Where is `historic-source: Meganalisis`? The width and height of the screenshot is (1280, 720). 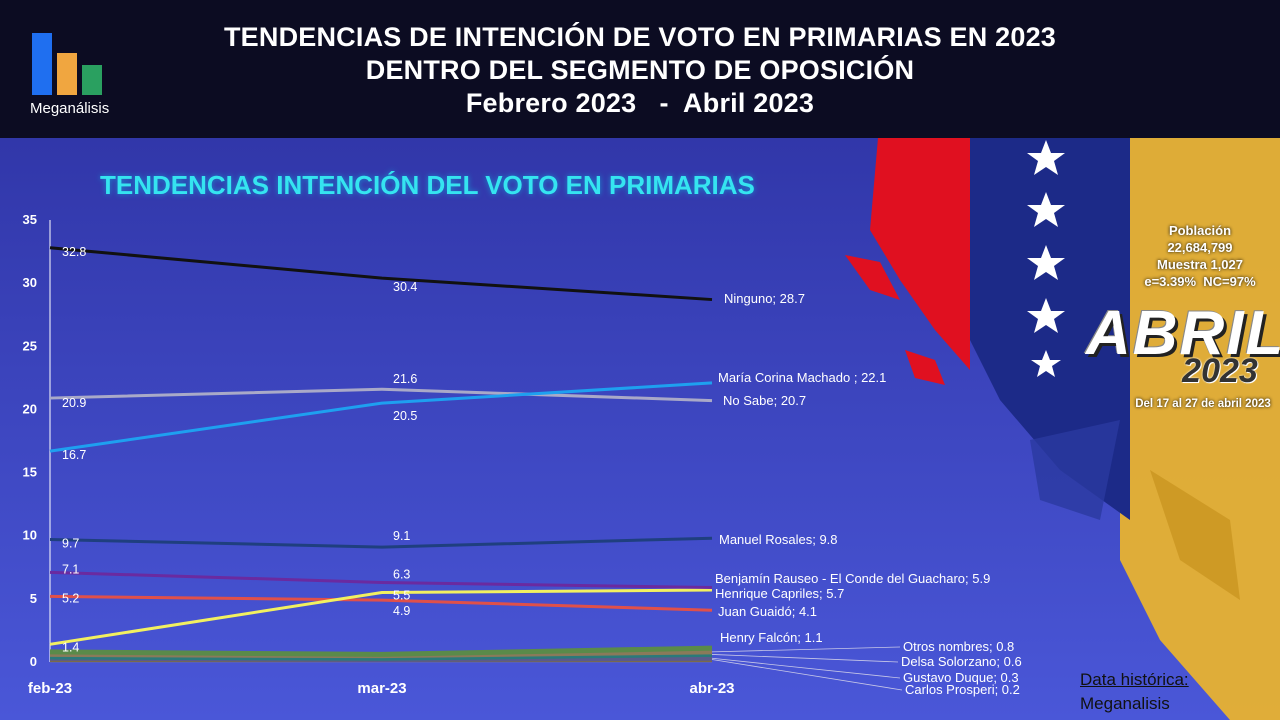 historic-source: Meganalisis is located at coordinates (1125, 703).